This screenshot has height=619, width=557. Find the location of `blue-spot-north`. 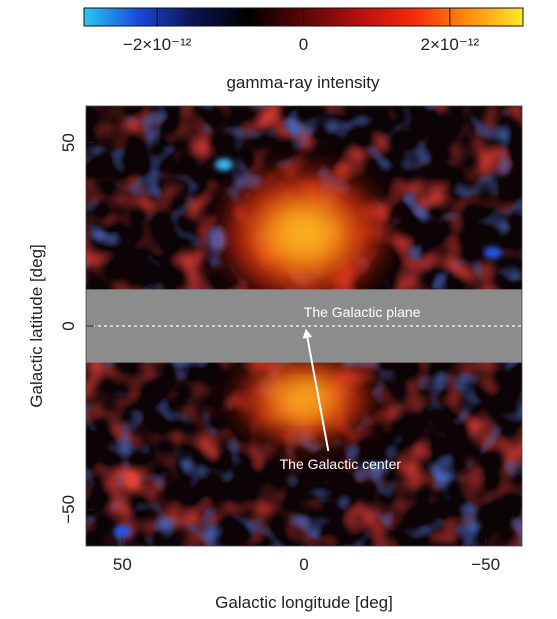

blue-spot-north is located at coordinates (224, 164).